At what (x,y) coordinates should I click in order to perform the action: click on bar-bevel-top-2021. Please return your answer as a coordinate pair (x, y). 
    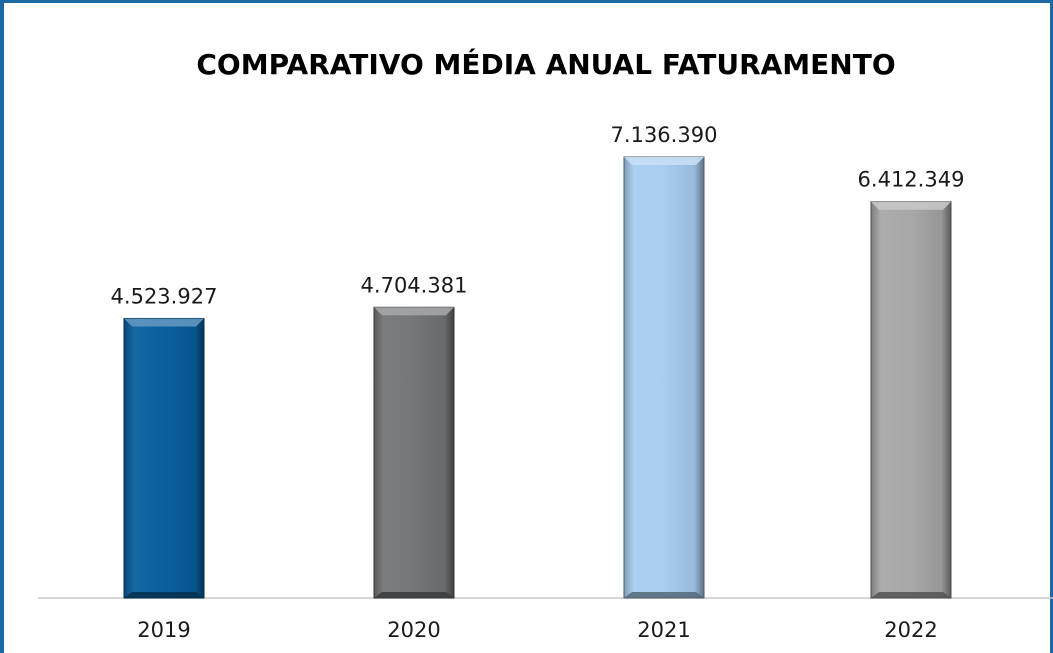
    Looking at the image, I should click on (664, 161).